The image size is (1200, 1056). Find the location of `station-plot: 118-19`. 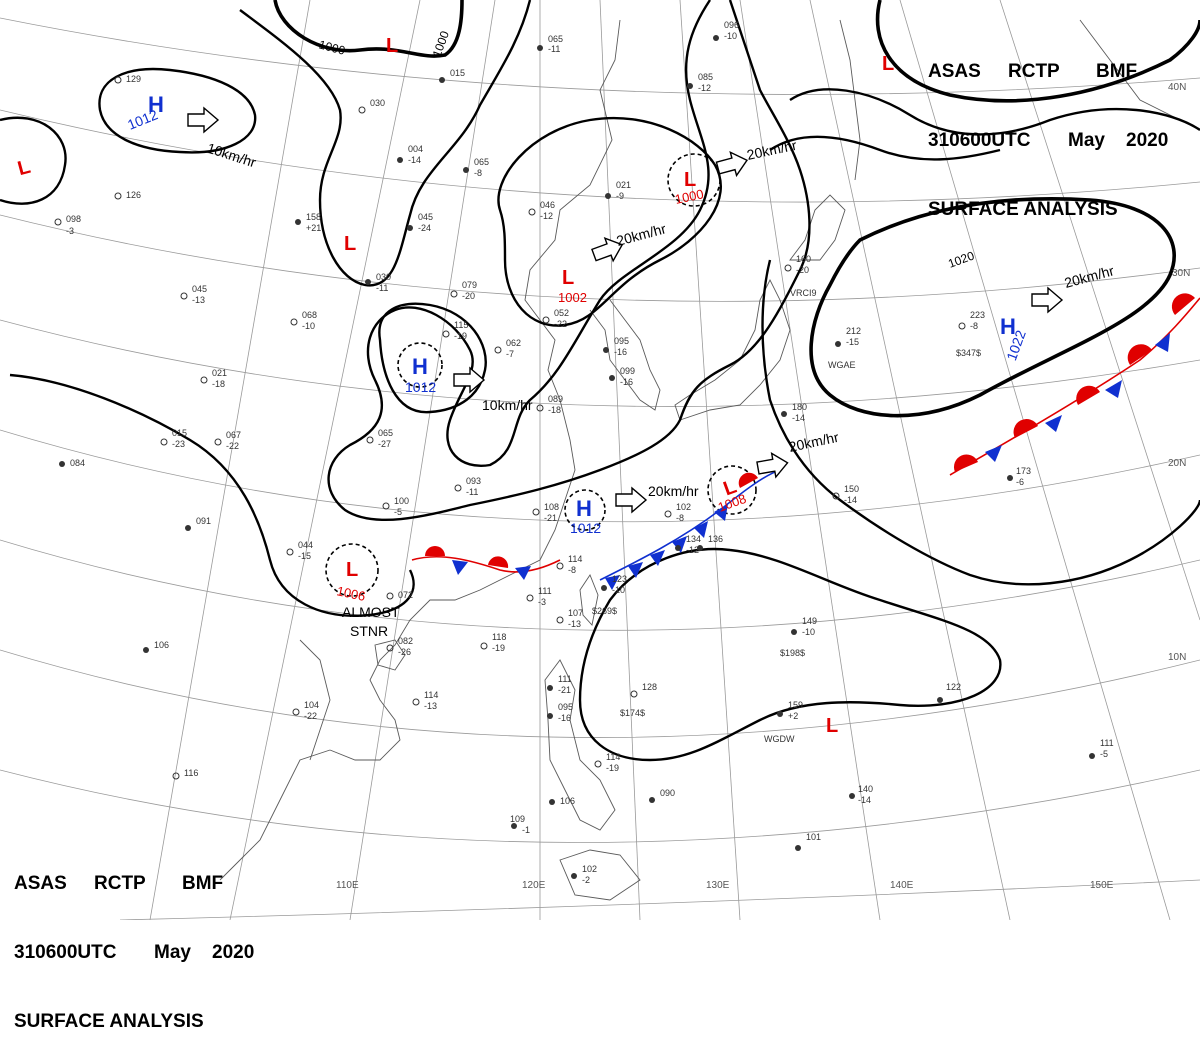

station-plot: 118-19 is located at coordinates (493, 642).